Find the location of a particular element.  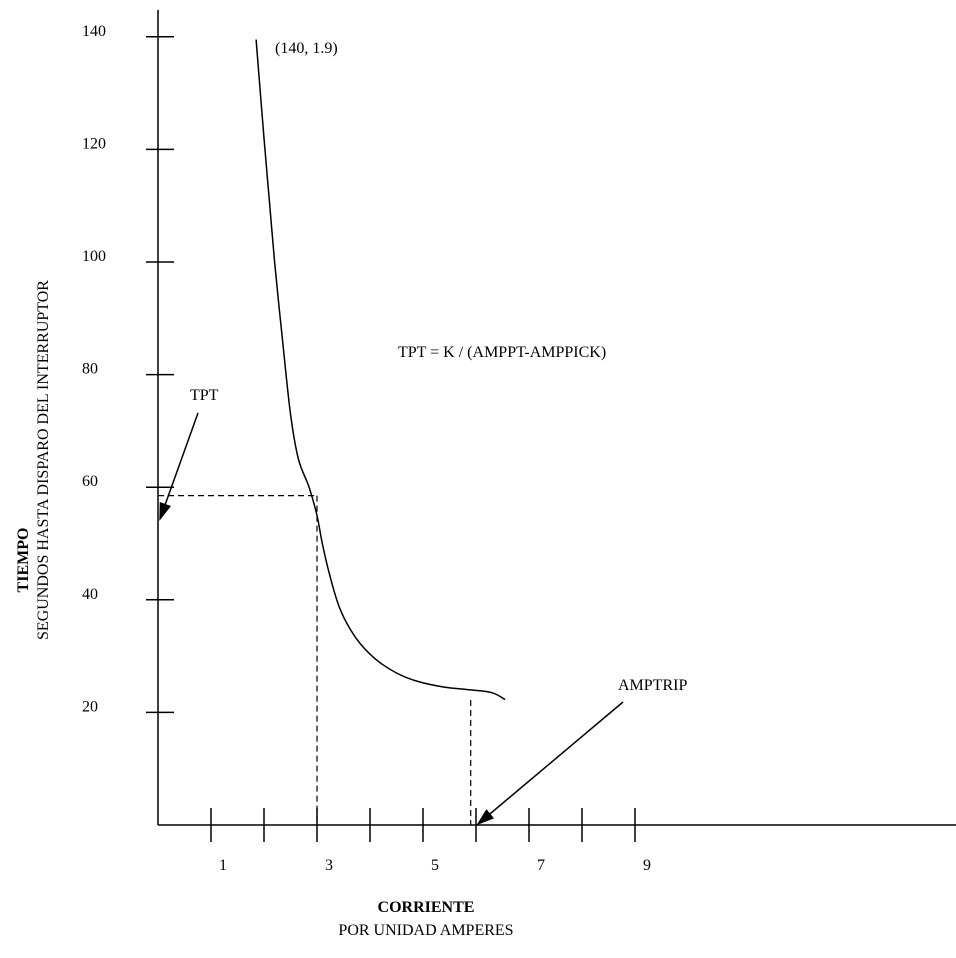

amptrip-label: AMPTRIP is located at coordinates (652, 685).